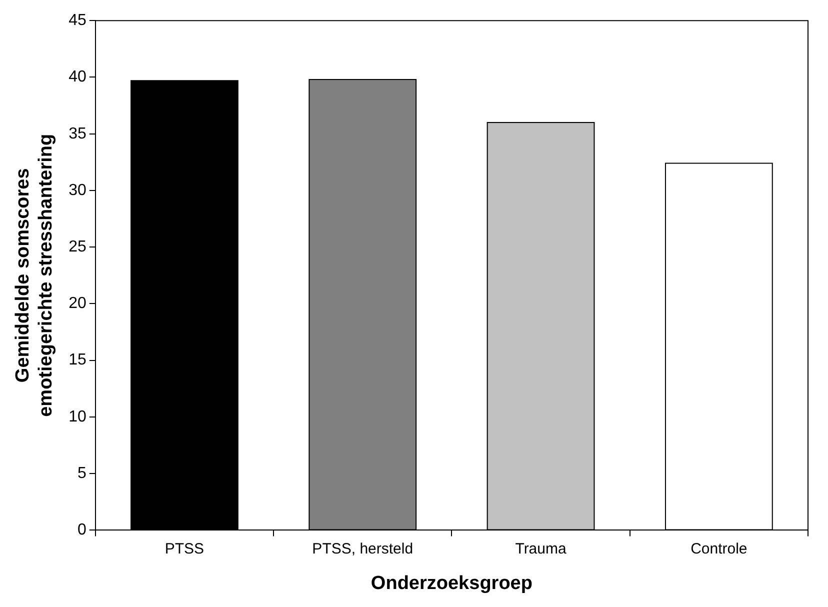 The height and width of the screenshot is (607, 828). What do you see at coordinates (81, 473) in the screenshot?
I see `y-tick-label: 5` at bounding box center [81, 473].